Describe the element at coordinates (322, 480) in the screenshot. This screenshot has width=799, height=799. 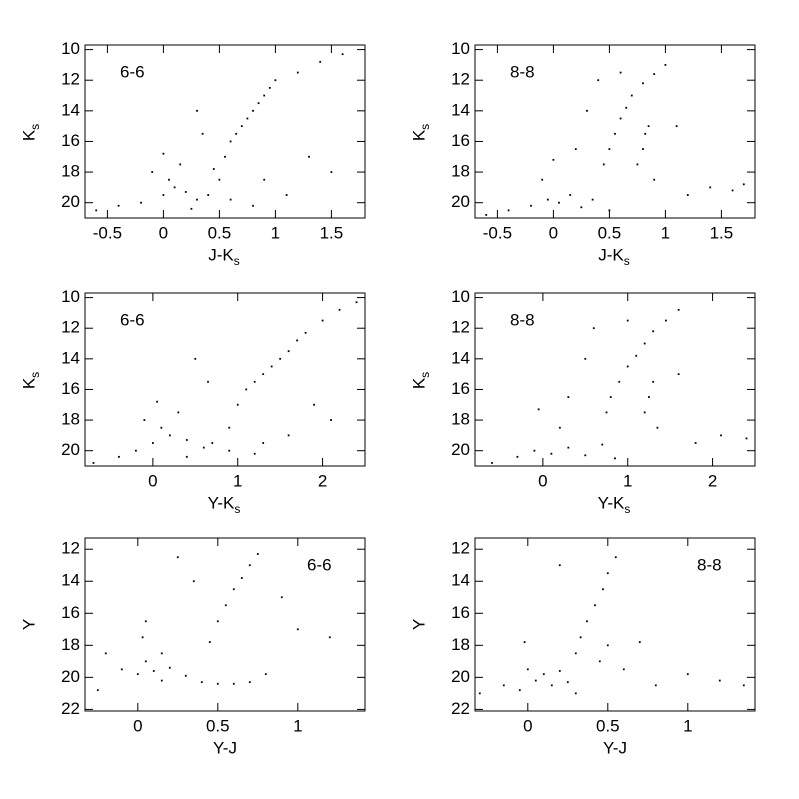
I see `x-tick-label: 2` at that location.